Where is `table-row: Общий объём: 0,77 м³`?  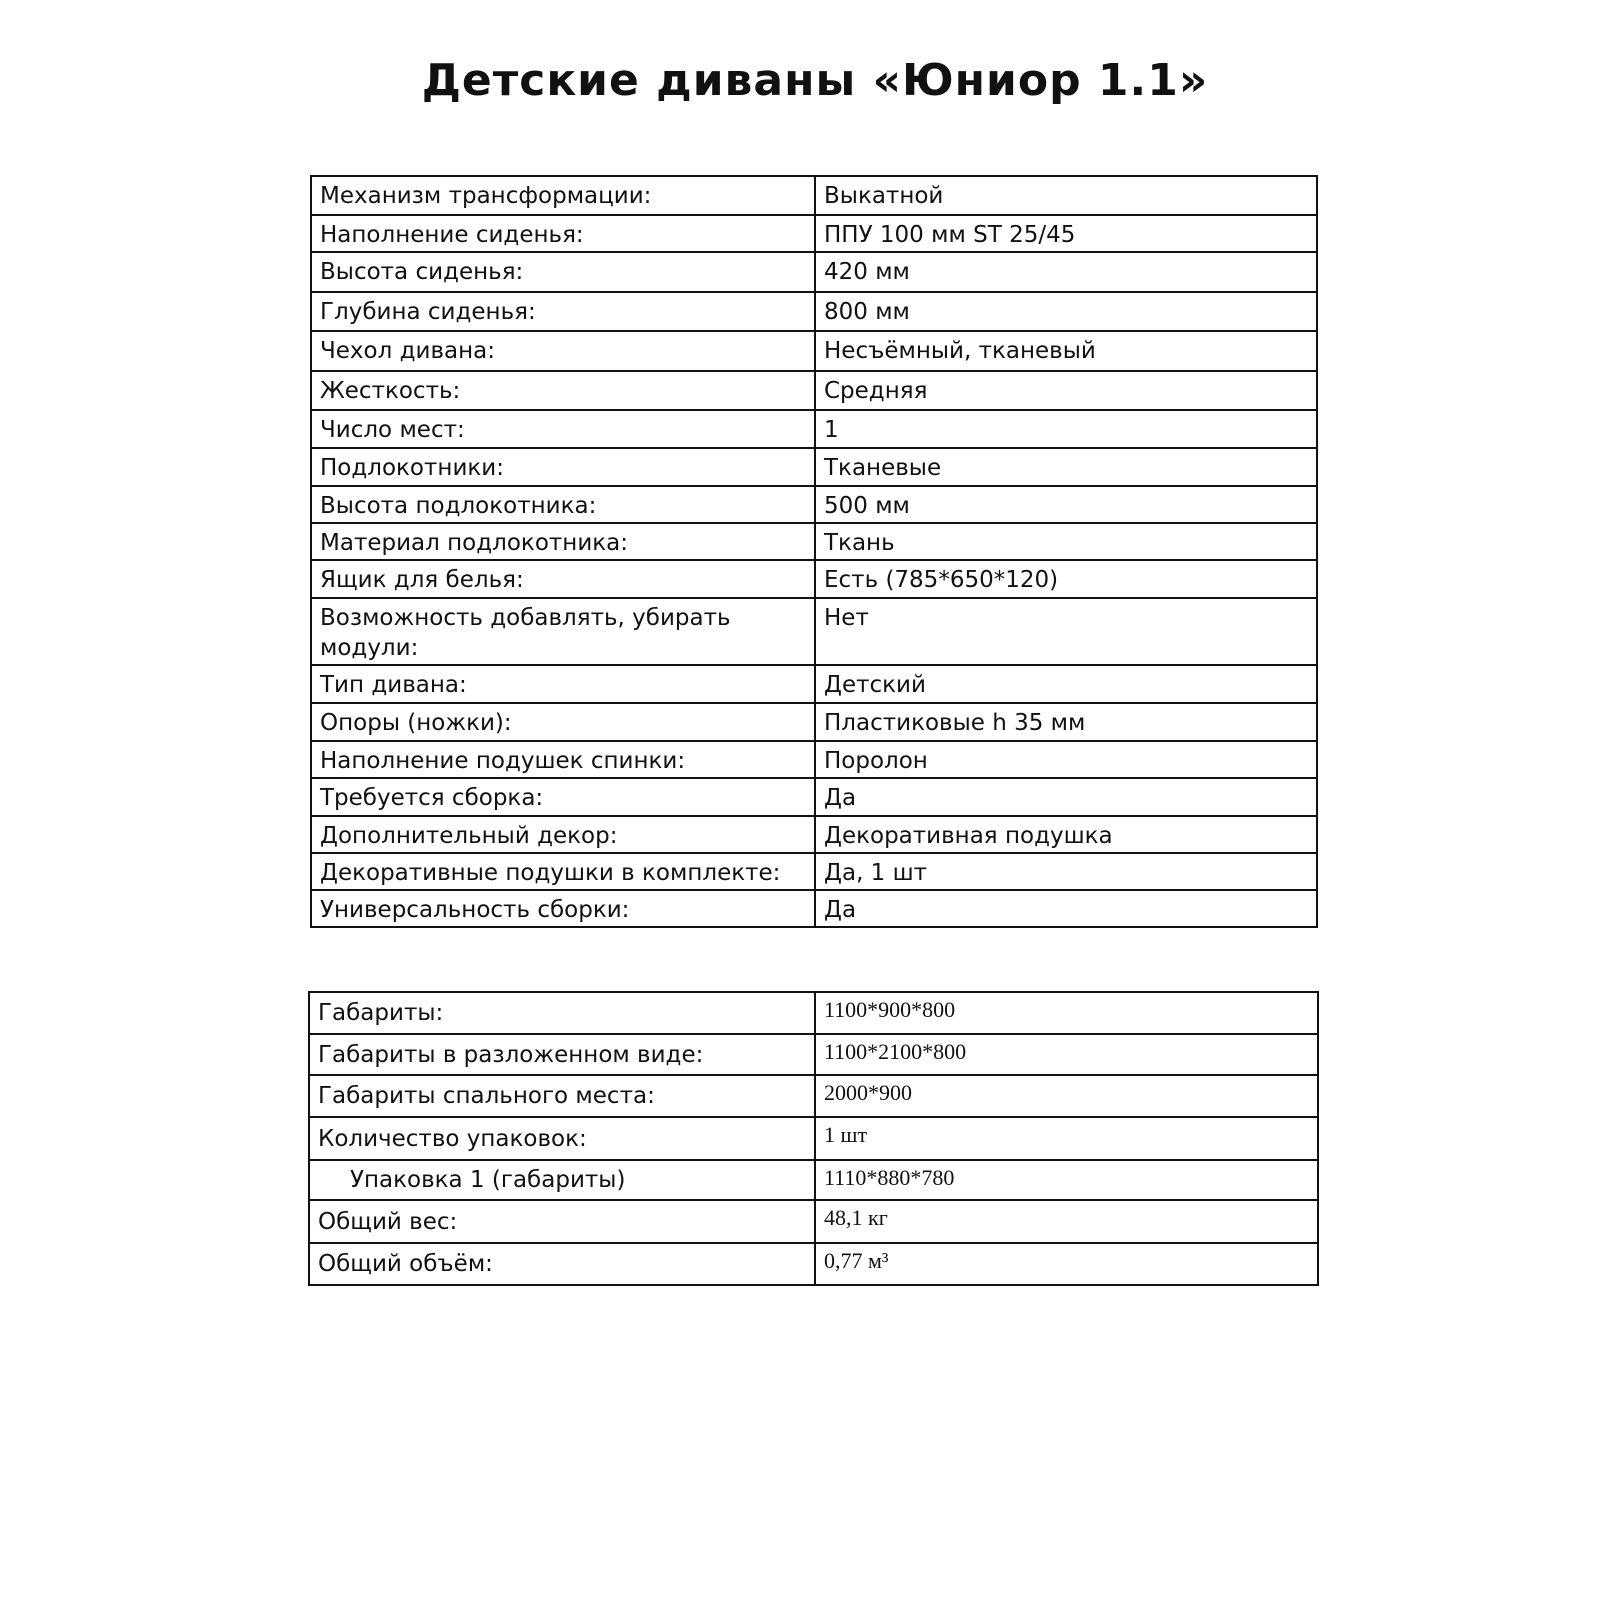 table-row: Общий объём: 0,77 м³ is located at coordinates (813, 1264).